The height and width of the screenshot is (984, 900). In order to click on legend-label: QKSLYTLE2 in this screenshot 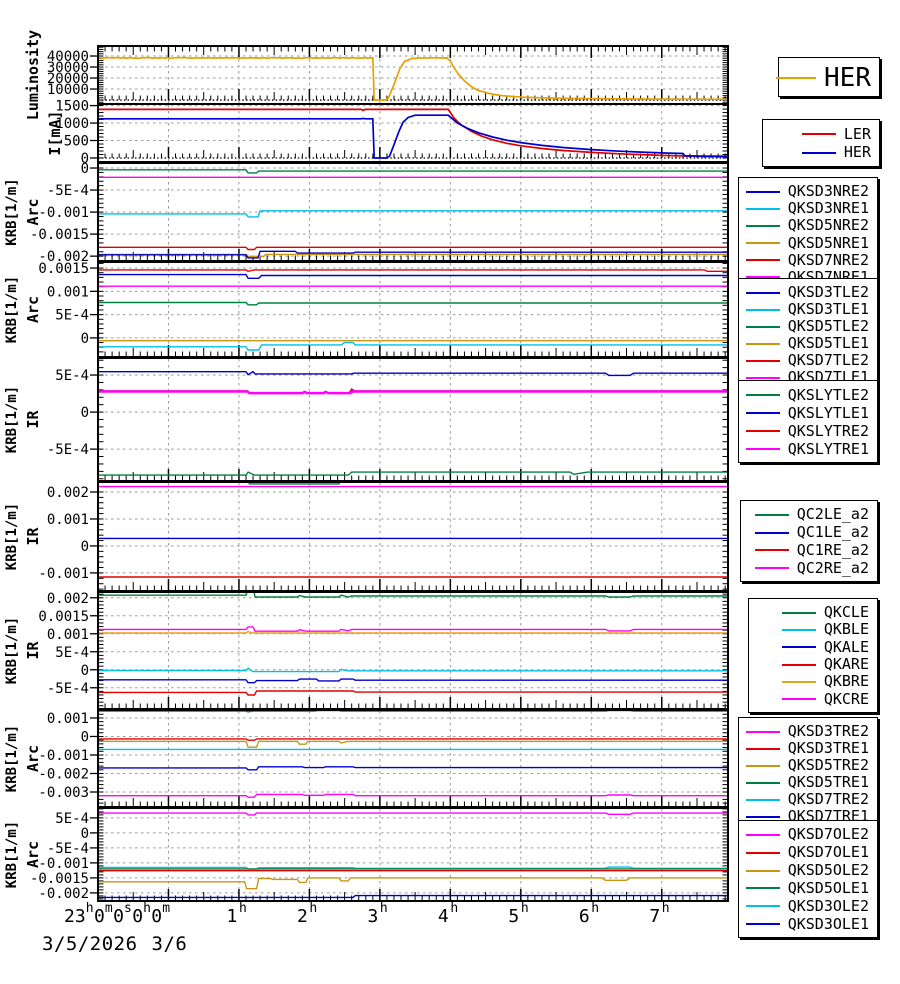, I will do `click(828, 394)`.